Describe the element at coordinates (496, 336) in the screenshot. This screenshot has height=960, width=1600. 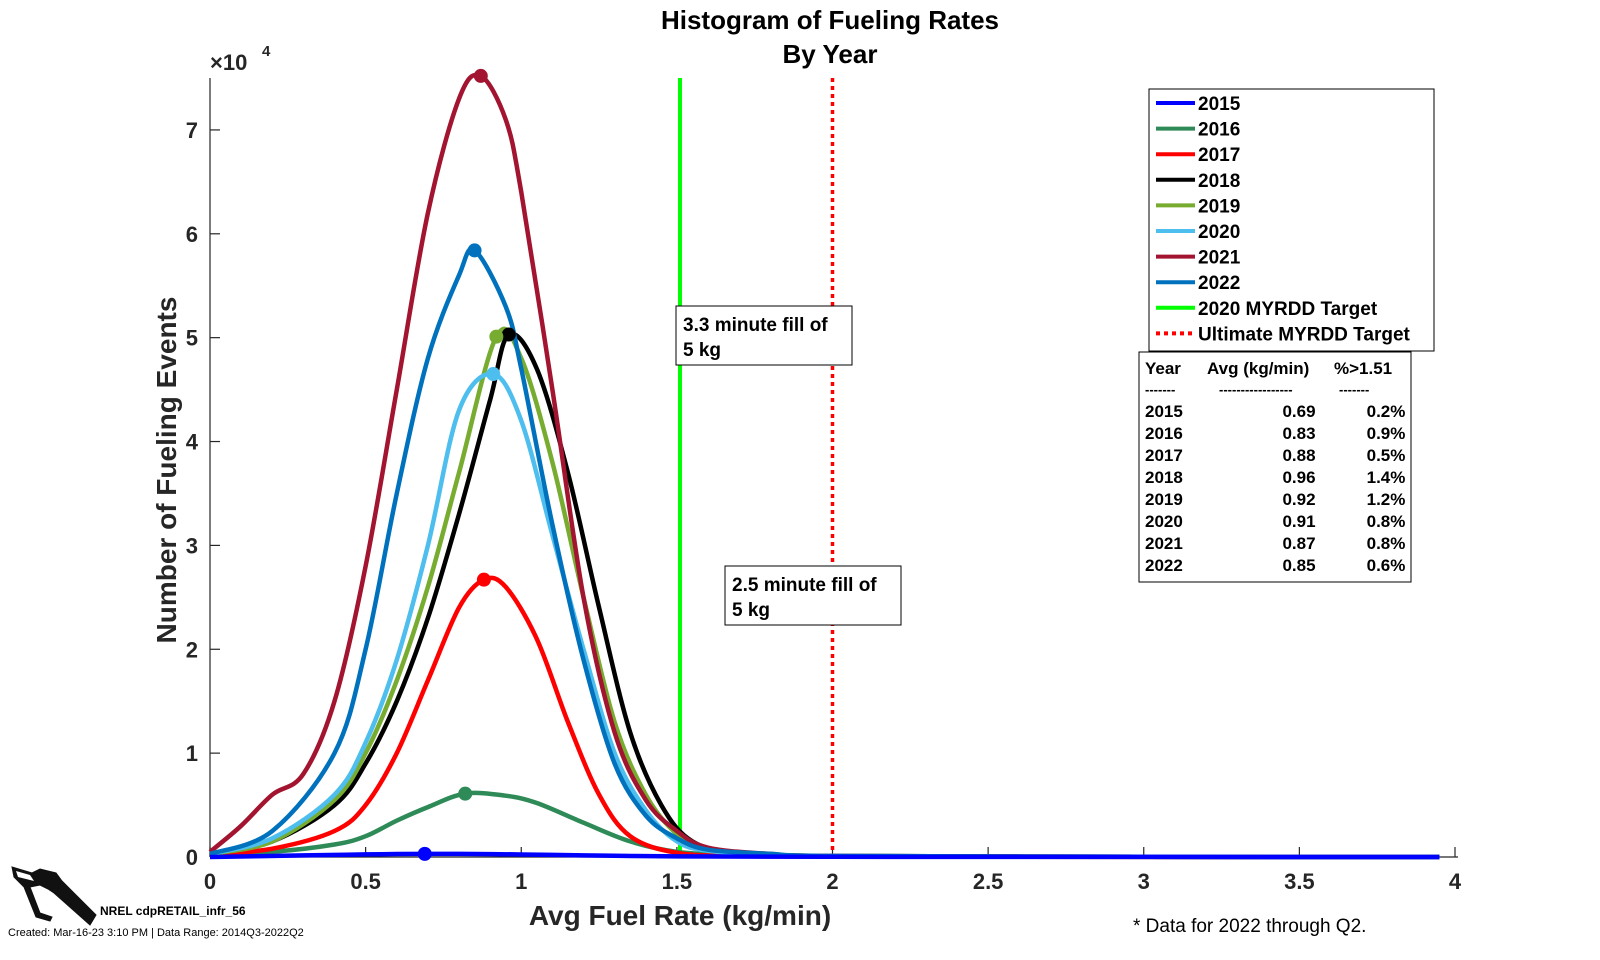
I see `series-peak-marker-2019` at that location.